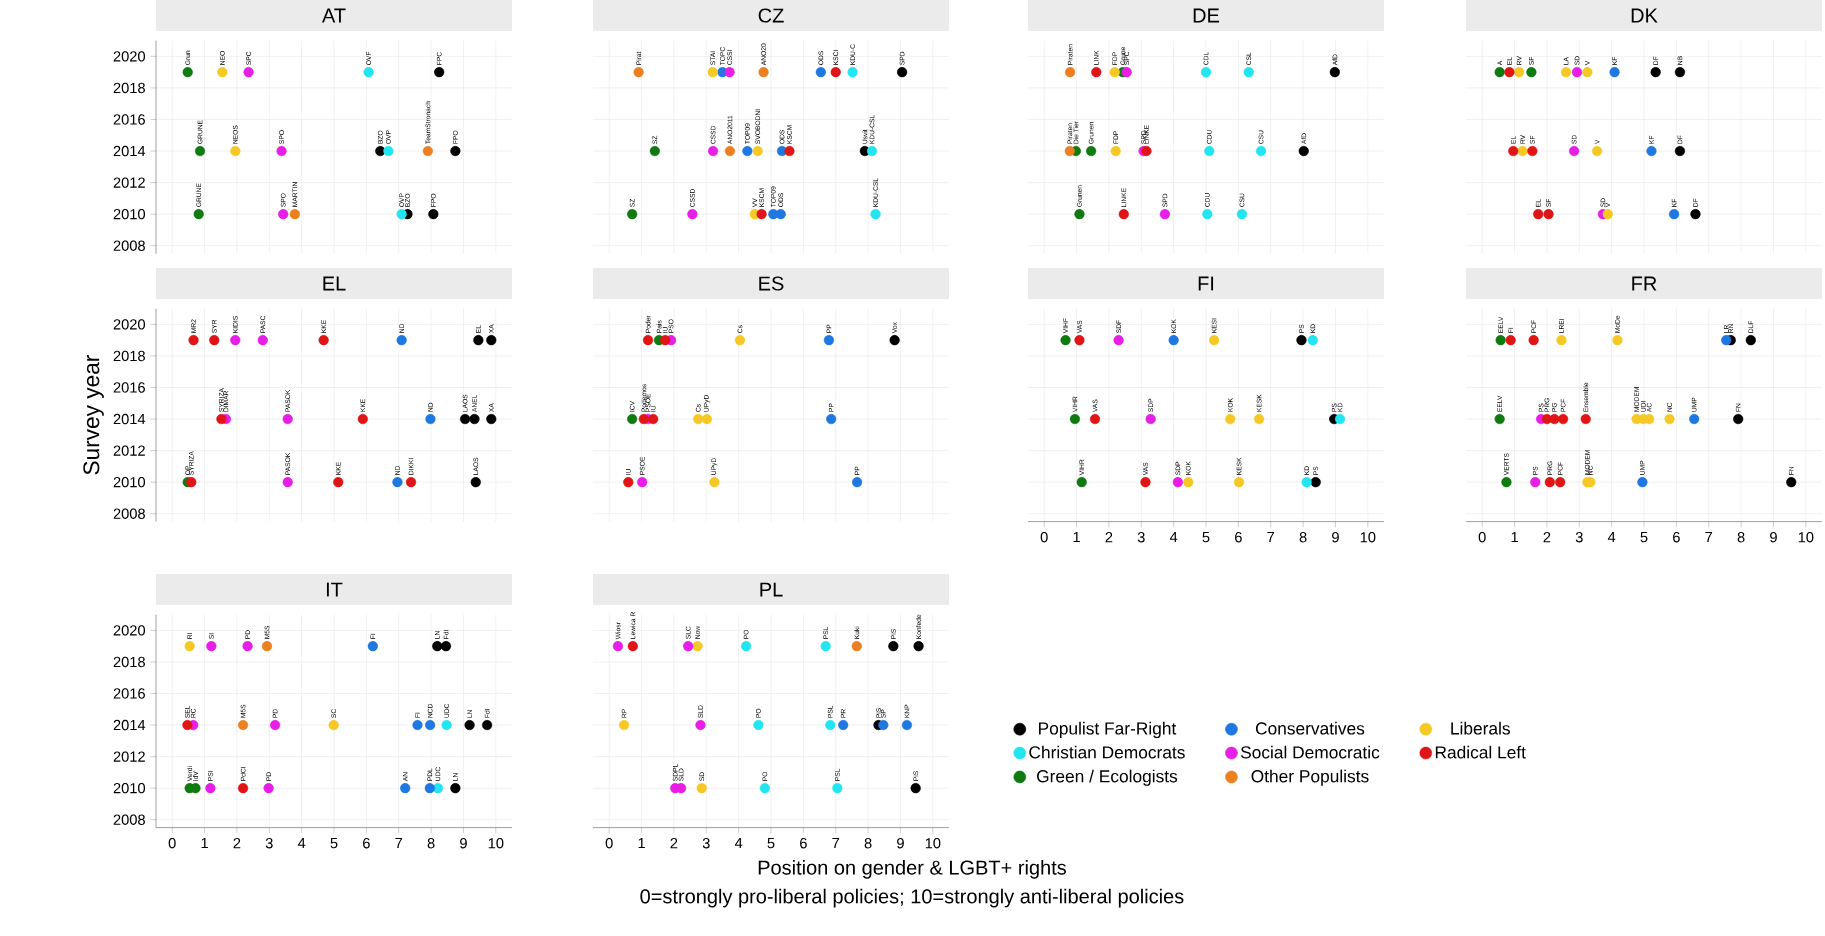 The image size is (1825, 936). What do you see at coordinates (1107, 752) in the screenshot?
I see `legend-label: Christian Democrats` at bounding box center [1107, 752].